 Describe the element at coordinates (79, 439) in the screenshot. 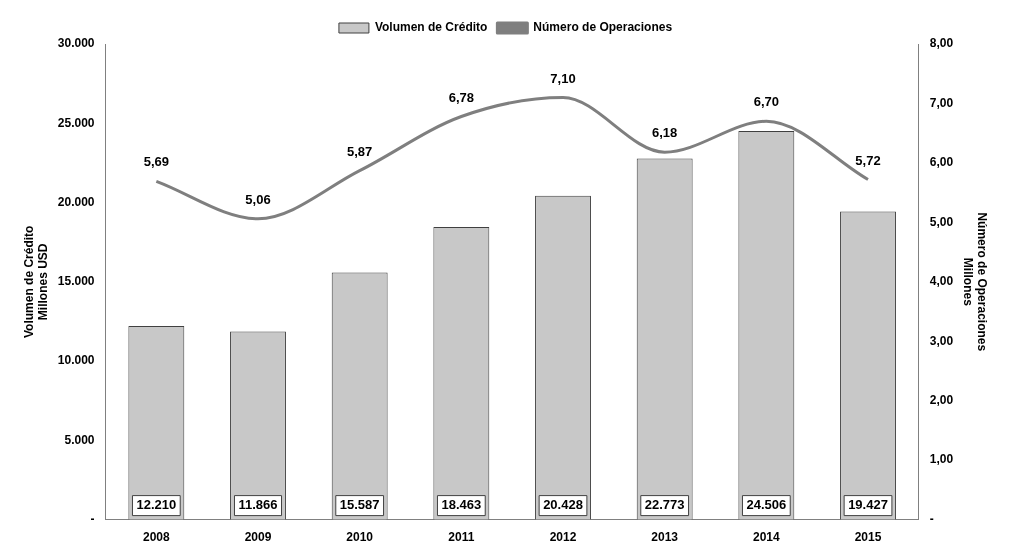

I see `y-tick-label: 5.000` at that location.